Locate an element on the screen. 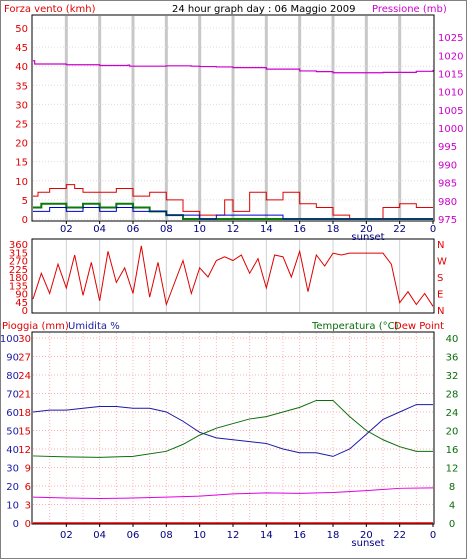  pressure-tick-label: 1020 is located at coordinates (450, 56).